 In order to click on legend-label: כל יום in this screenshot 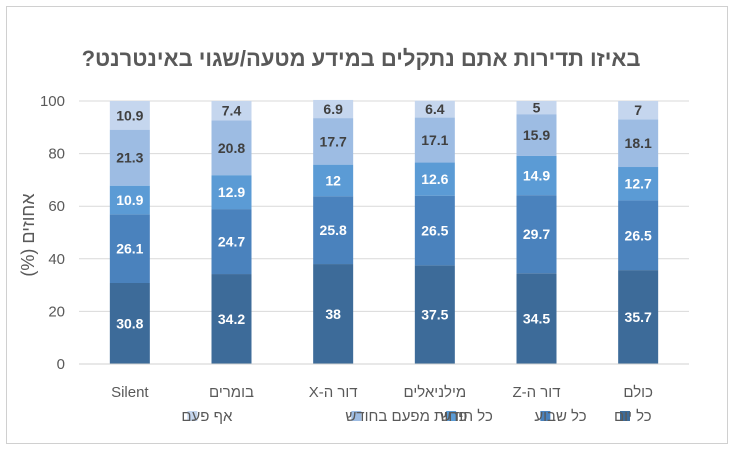, I will do `click(633, 416)`.